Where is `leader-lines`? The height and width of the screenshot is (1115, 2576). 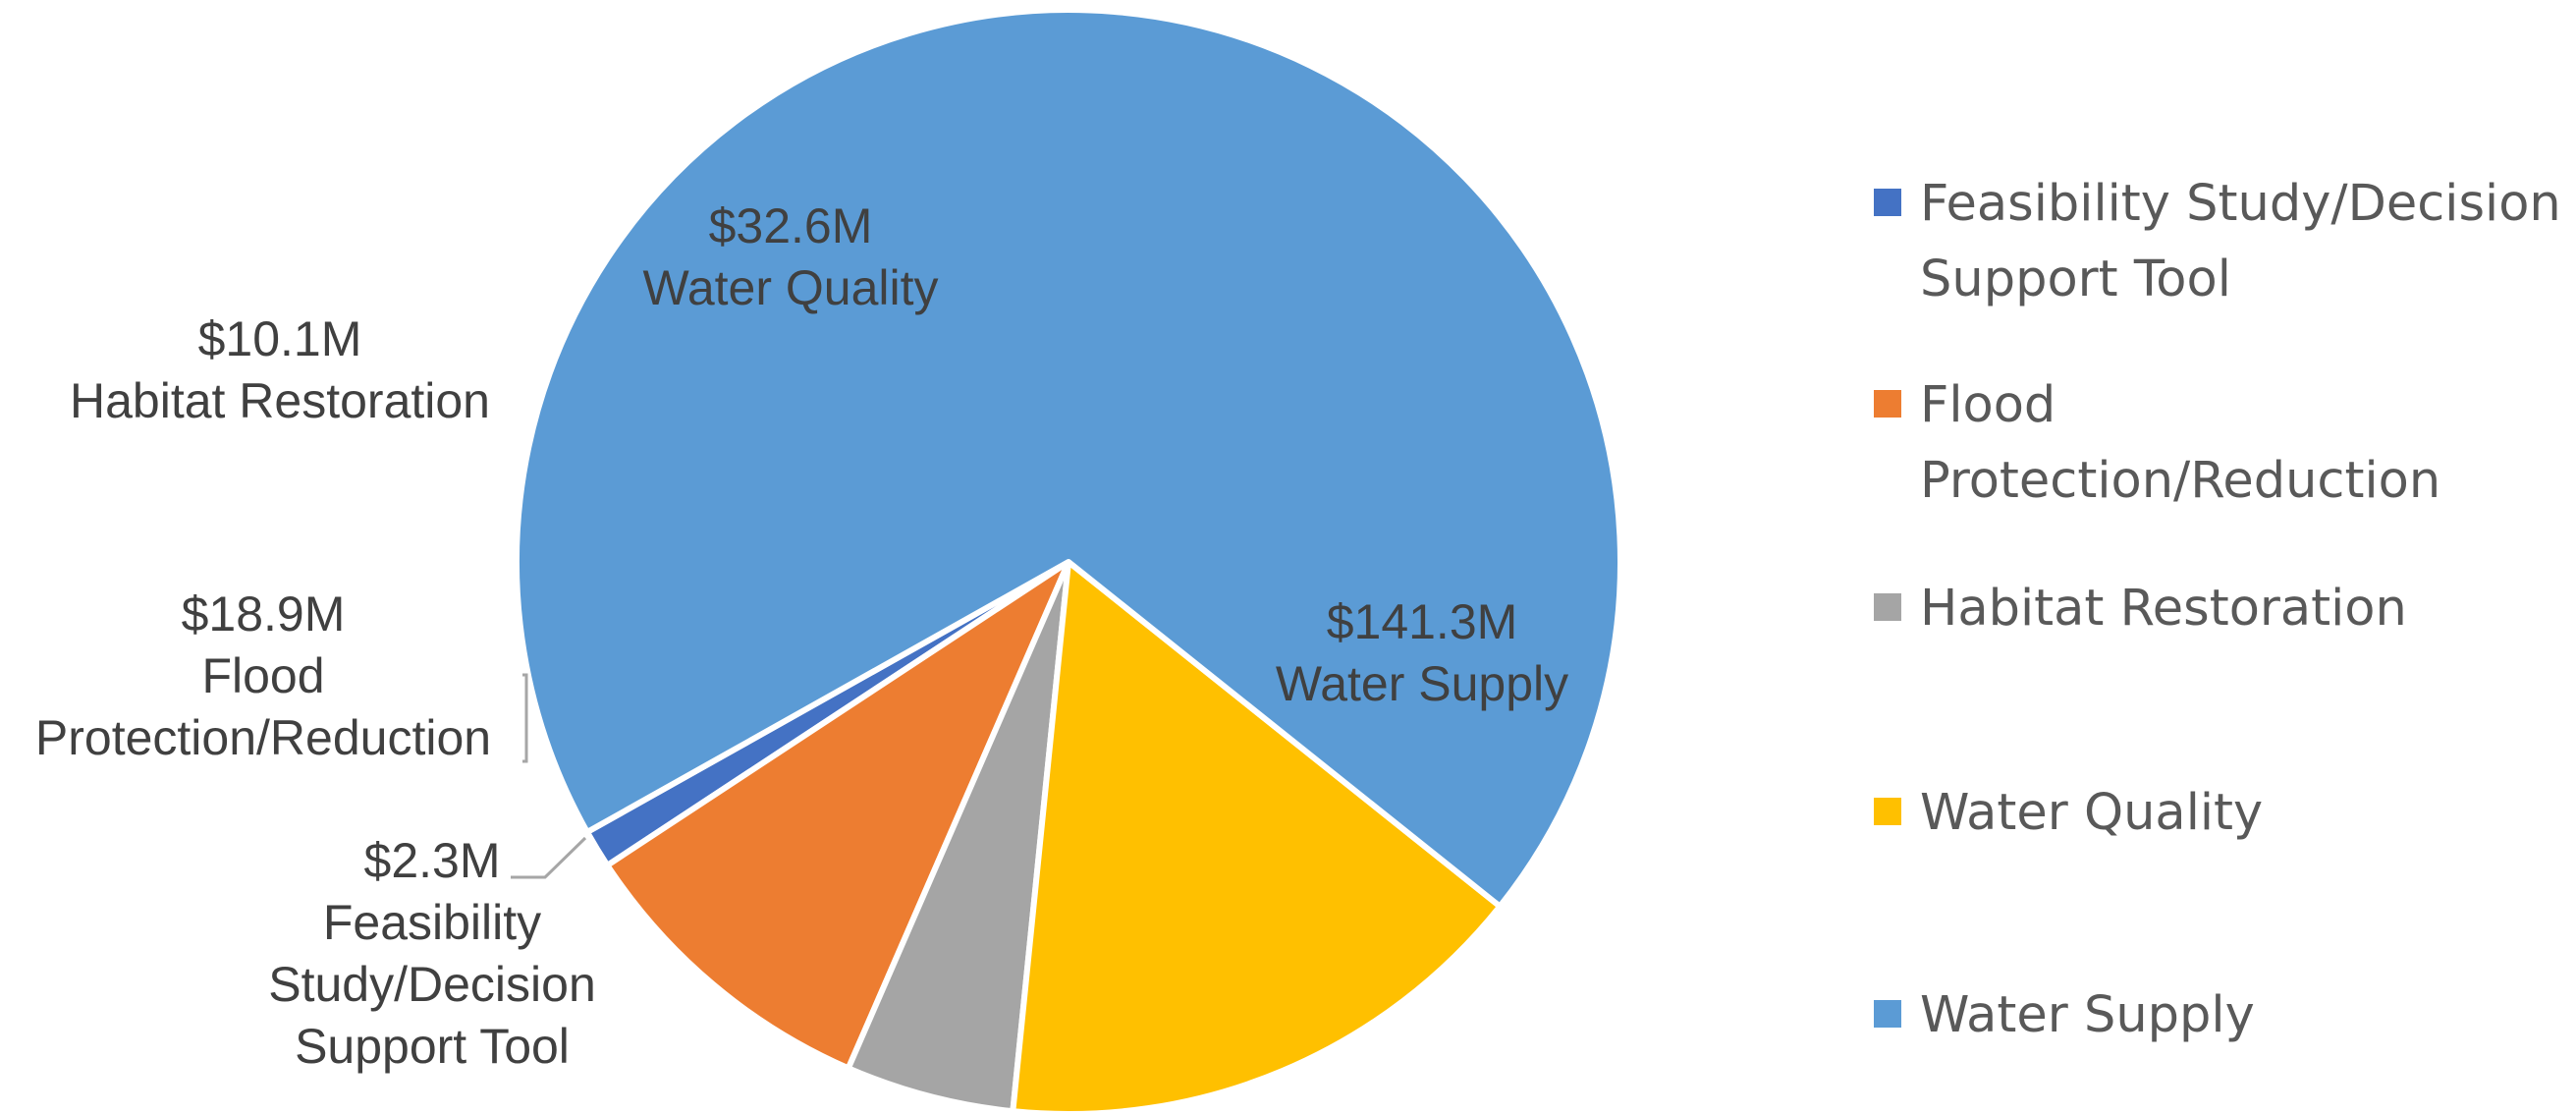
leader-lines is located at coordinates (549, 776).